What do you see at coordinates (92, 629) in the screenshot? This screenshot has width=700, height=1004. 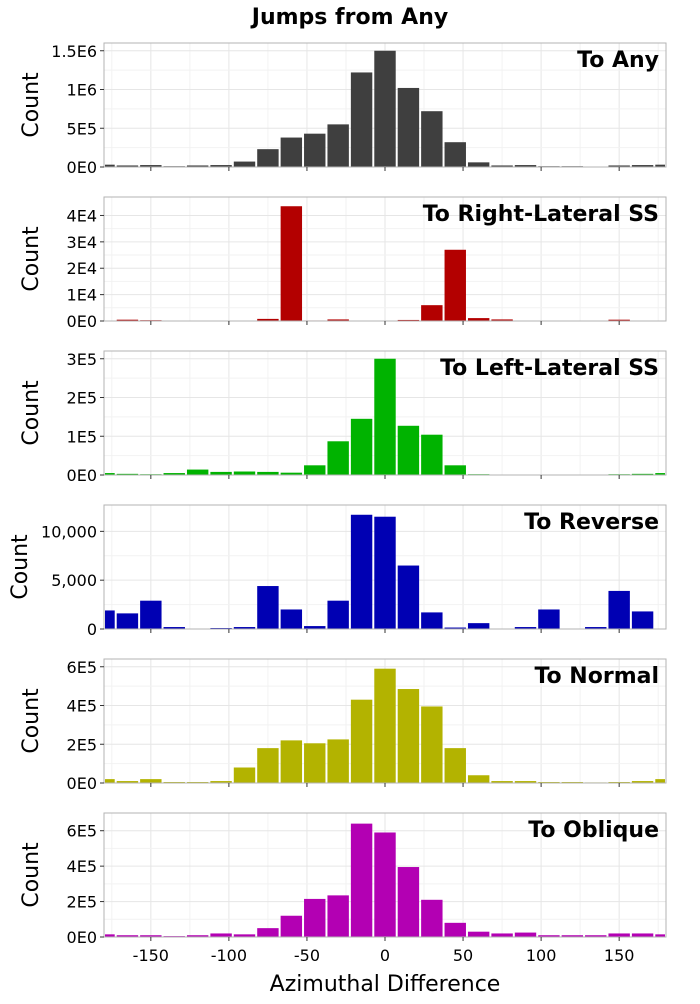 I see `y-tick-label: 0` at bounding box center [92, 629].